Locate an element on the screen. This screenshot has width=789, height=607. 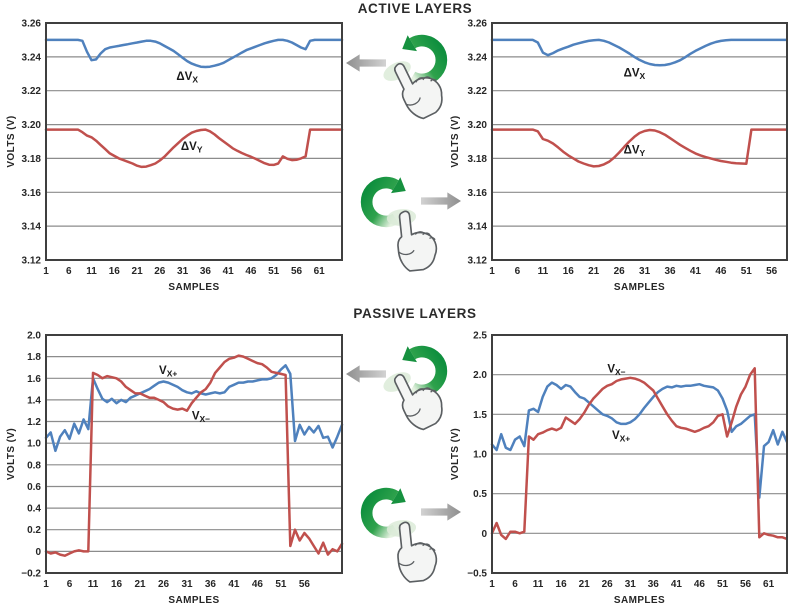
svg-text: −0.2 is located at coordinates (31, 574).